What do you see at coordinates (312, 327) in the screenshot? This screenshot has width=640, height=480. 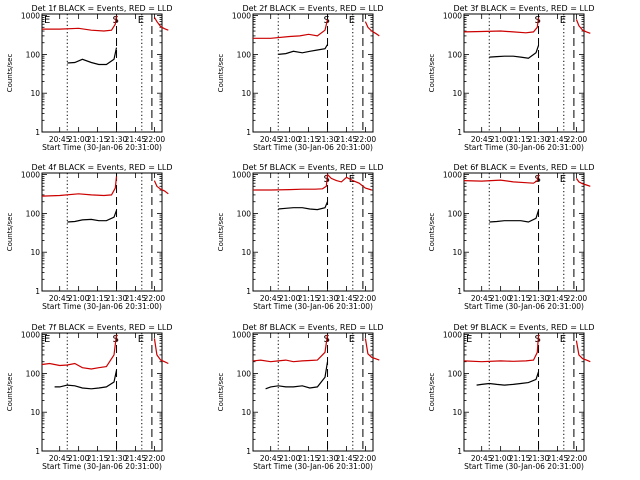 I see `panel-title: Det 8f BLACK = Events, RED = LLD` at bounding box center [312, 327].